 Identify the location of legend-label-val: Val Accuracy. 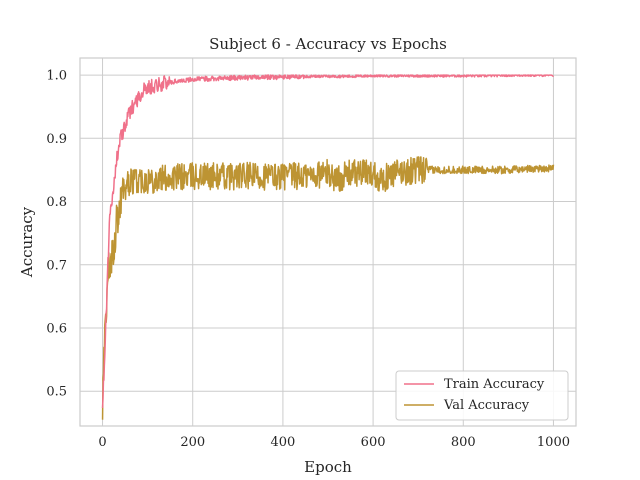
(486, 405).